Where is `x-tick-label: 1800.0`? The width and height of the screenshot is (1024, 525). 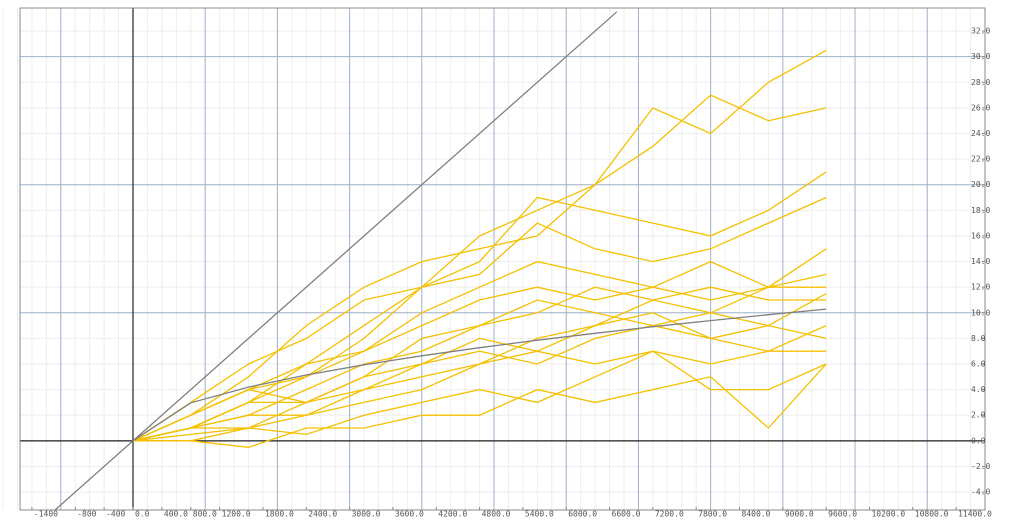 x-tick-label: 1800.0 is located at coordinates (279, 514).